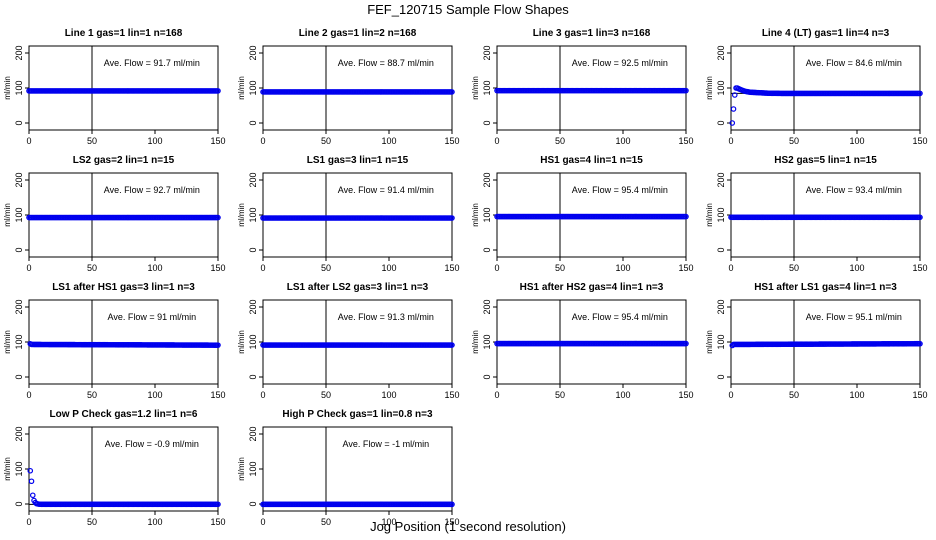 This screenshot has width=936, height=540. What do you see at coordinates (591, 160) in the screenshot?
I see `chart-title: HS1 gas=4 lin=1 n=15` at bounding box center [591, 160].